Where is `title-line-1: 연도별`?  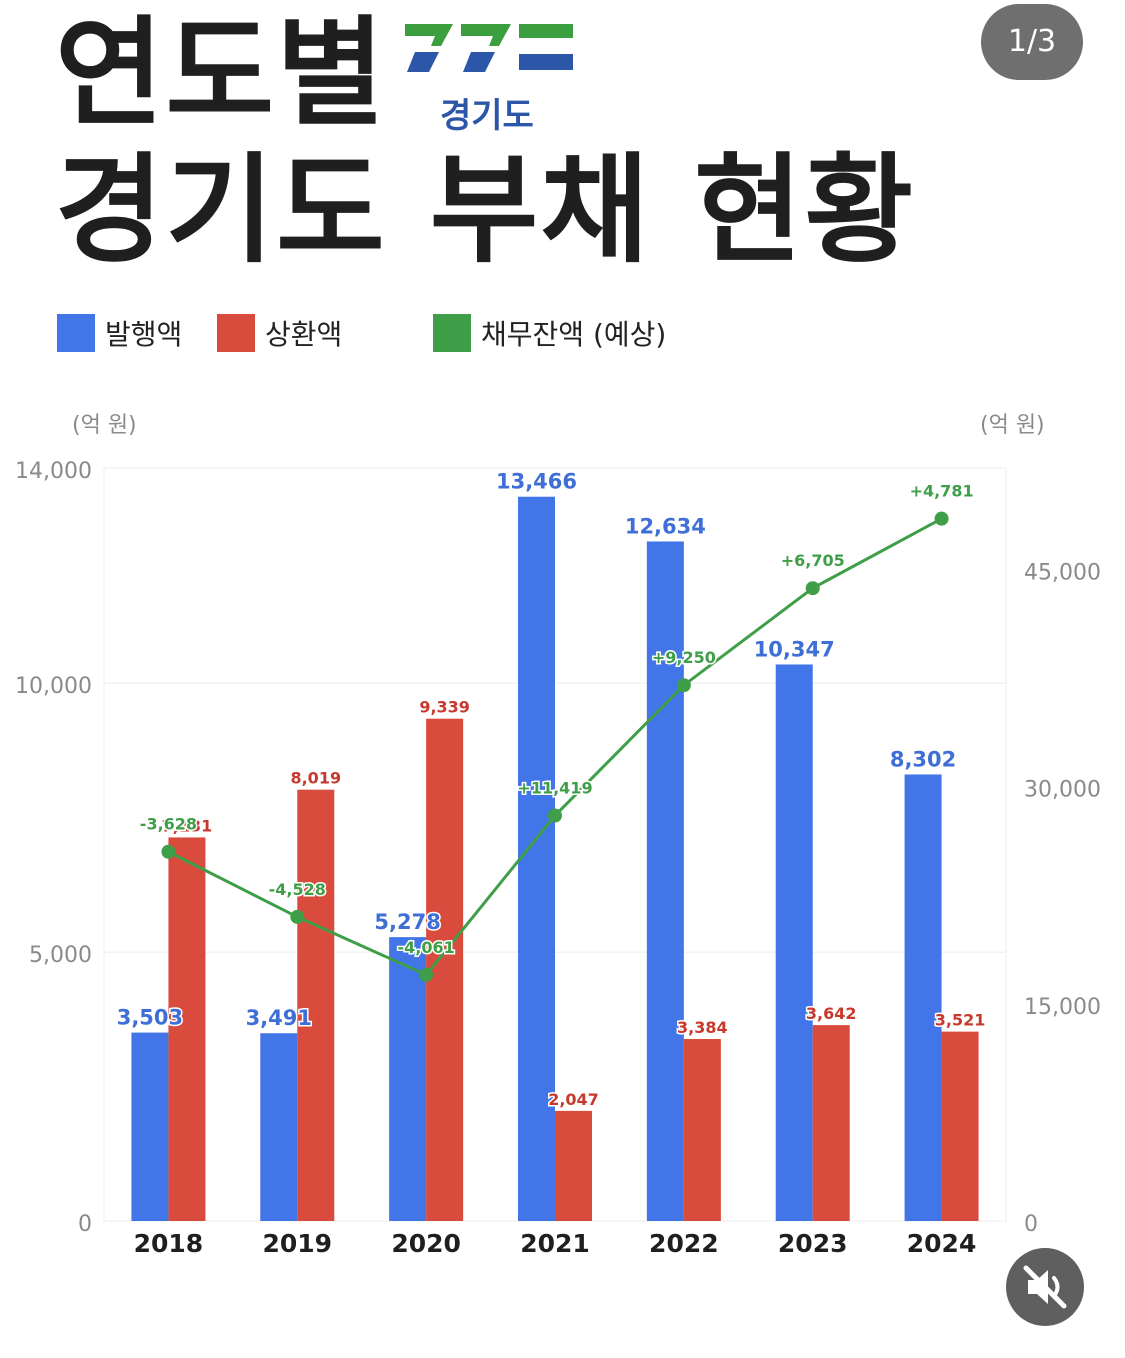
title-line-1: 연도별 is located at coordinates (221, 73).